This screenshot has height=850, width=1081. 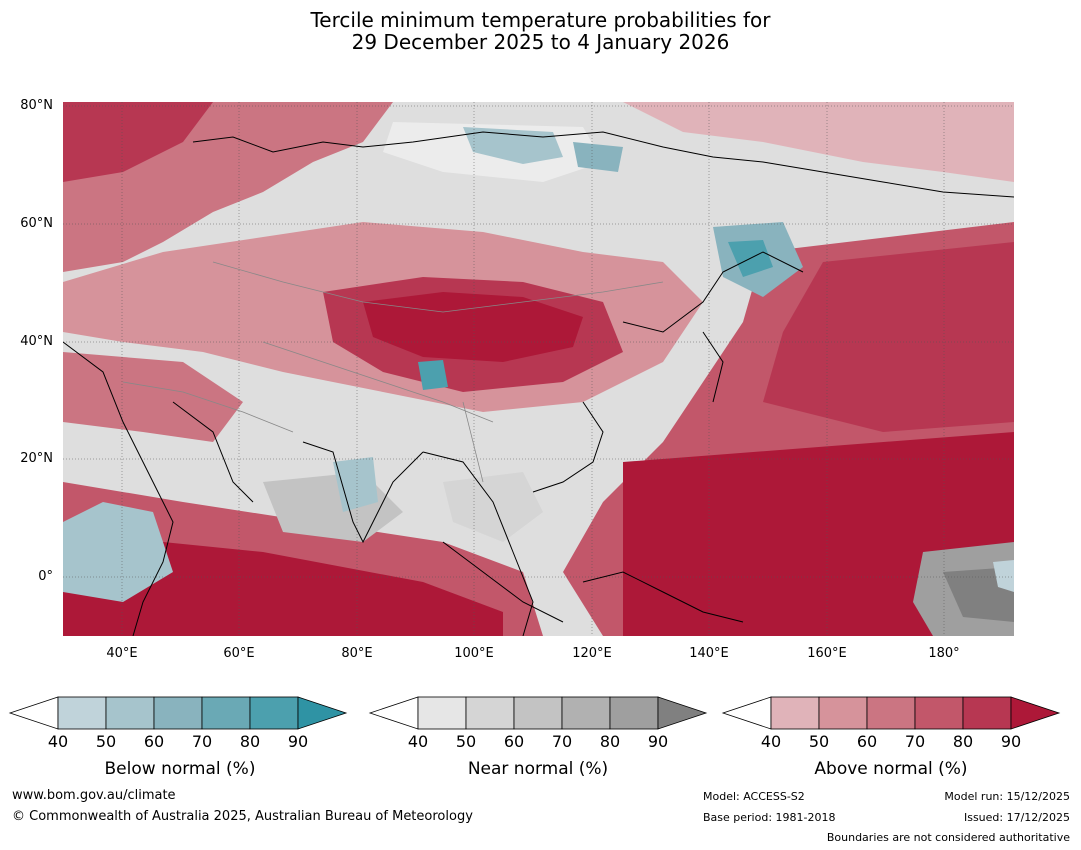 What do you see at coordinates (891, 769) in the screenshot?
I see `above-normal-label: Above normal (%)` at bounding box center [891, 769].